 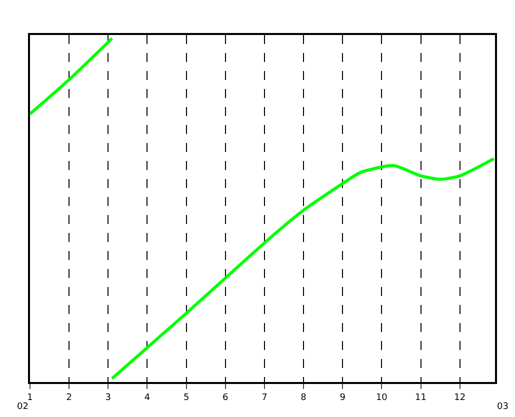 What do you see at coordinates (225, 397) in the screenshot?
I see `x-tick-label: 6` at bounding box center [225, 397].